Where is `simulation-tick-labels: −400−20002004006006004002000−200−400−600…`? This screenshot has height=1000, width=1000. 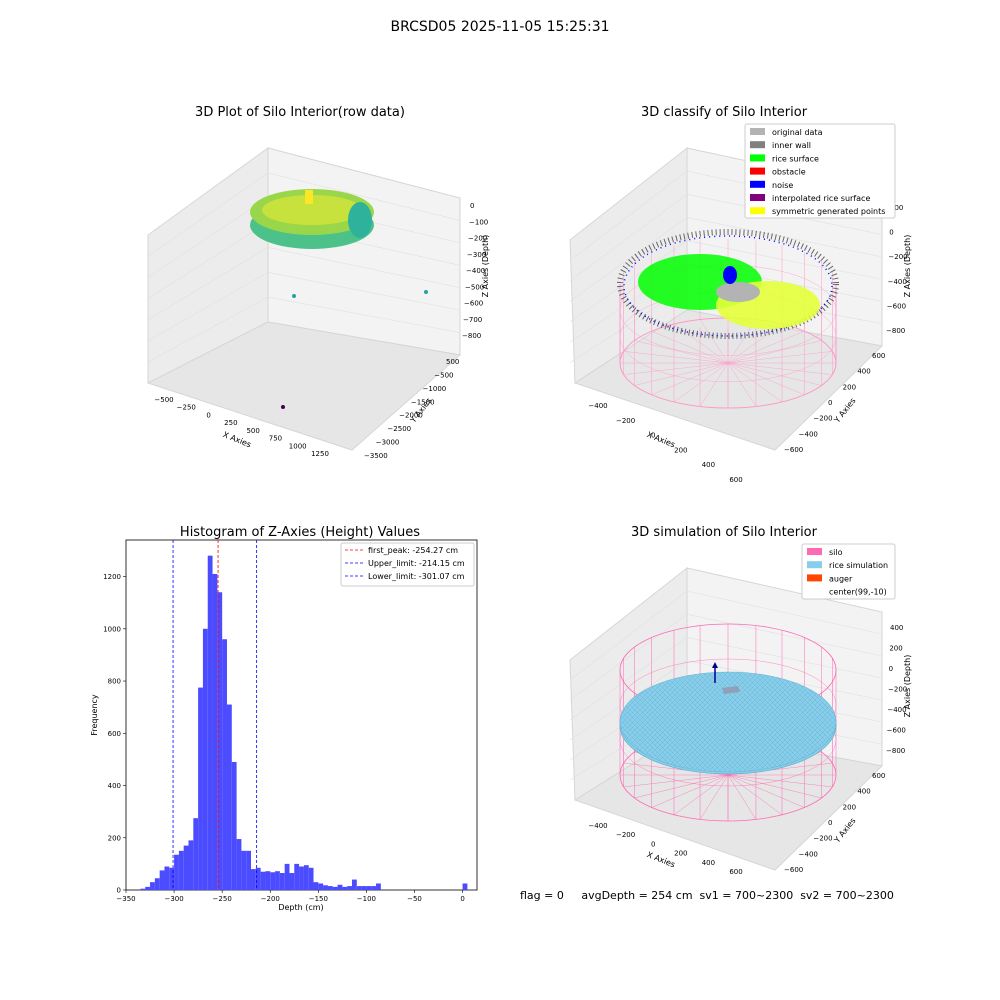
simulation-tick-labels: −400−20002004006006004002000−200−400−600… is located at coordinates (747, 750).